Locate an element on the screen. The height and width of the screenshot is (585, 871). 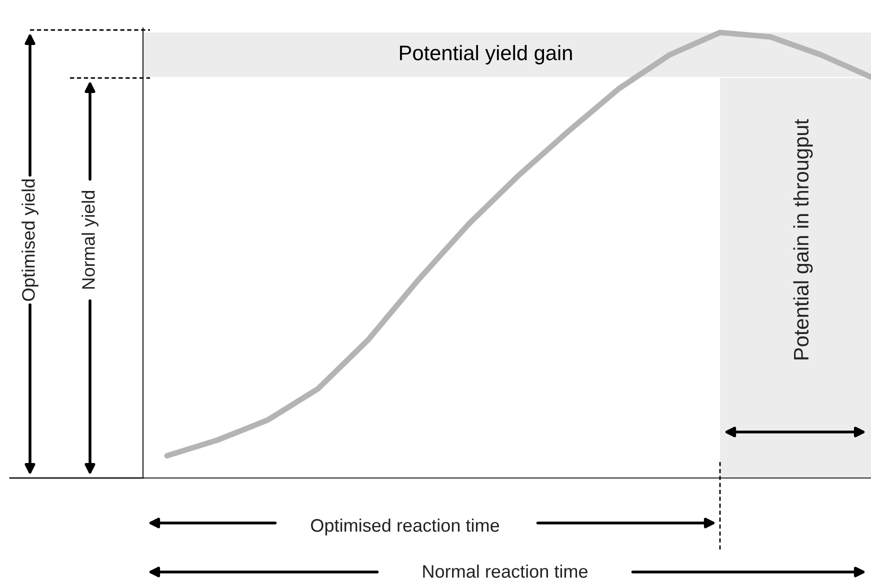
text: Normal reaction time is located at coordinates (505, 571).